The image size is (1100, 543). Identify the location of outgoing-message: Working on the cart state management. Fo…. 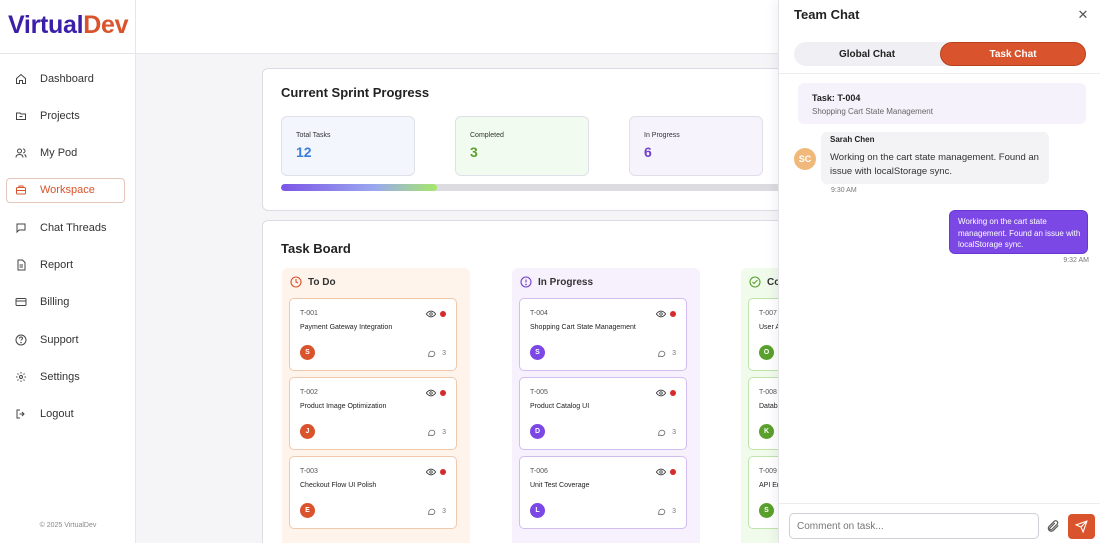
(1018, 232).